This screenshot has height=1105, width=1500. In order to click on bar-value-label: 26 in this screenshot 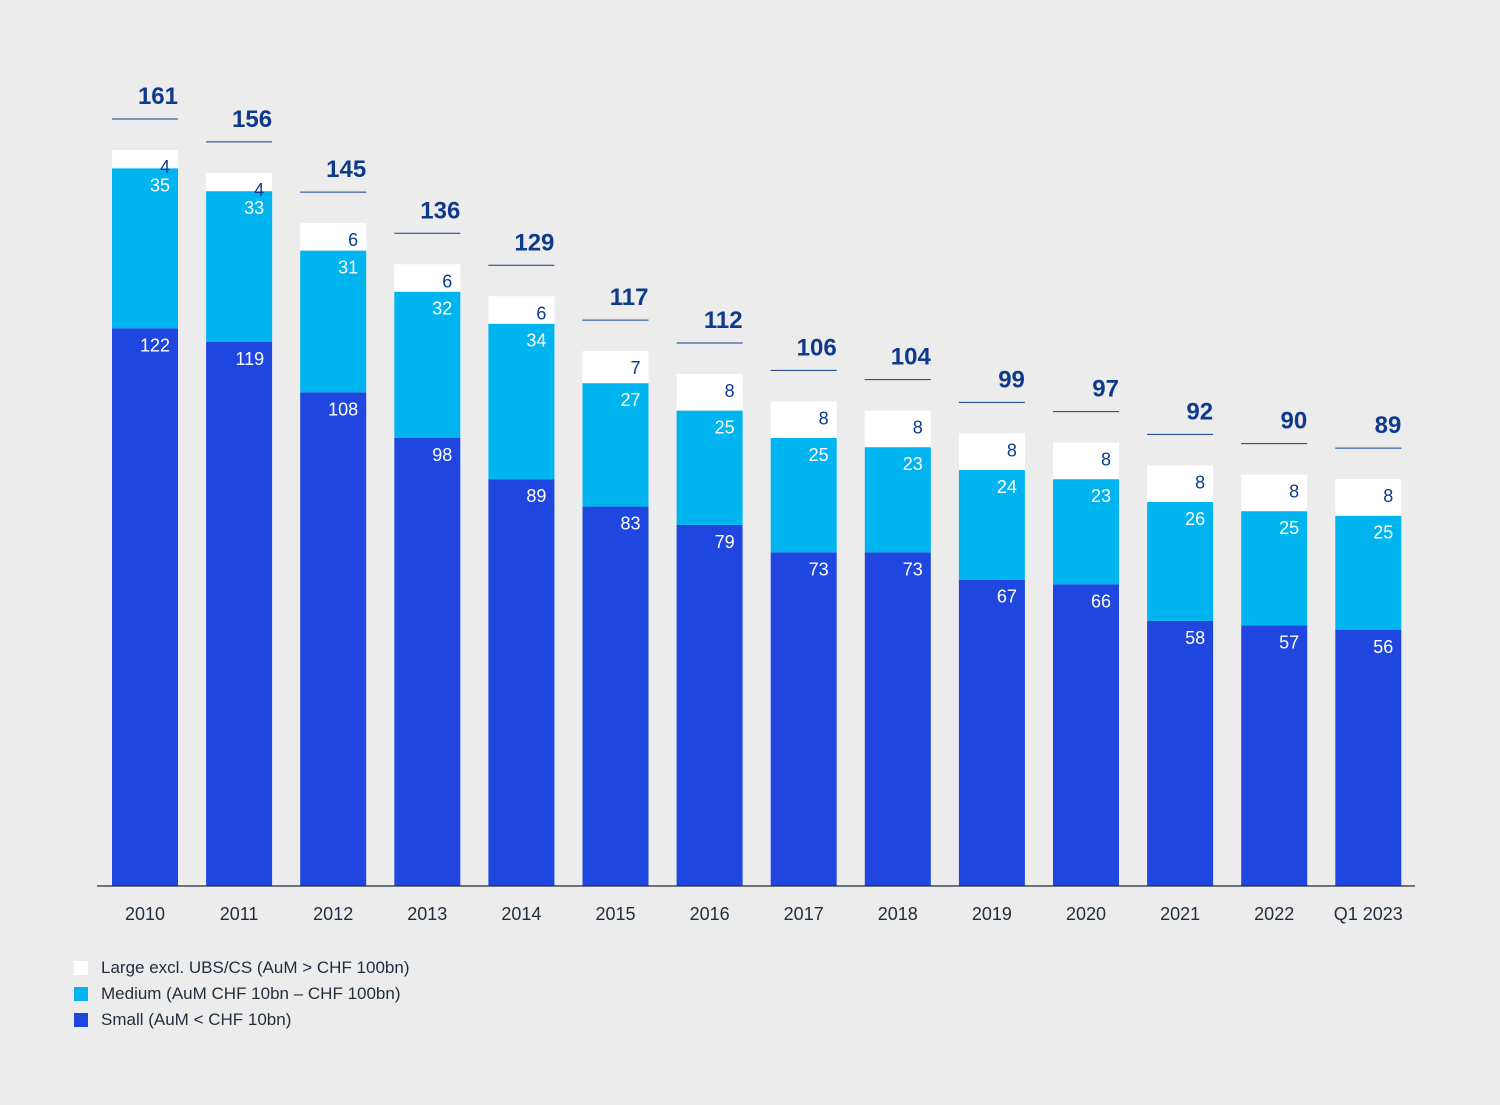, I will do `click(1195, 519)`.